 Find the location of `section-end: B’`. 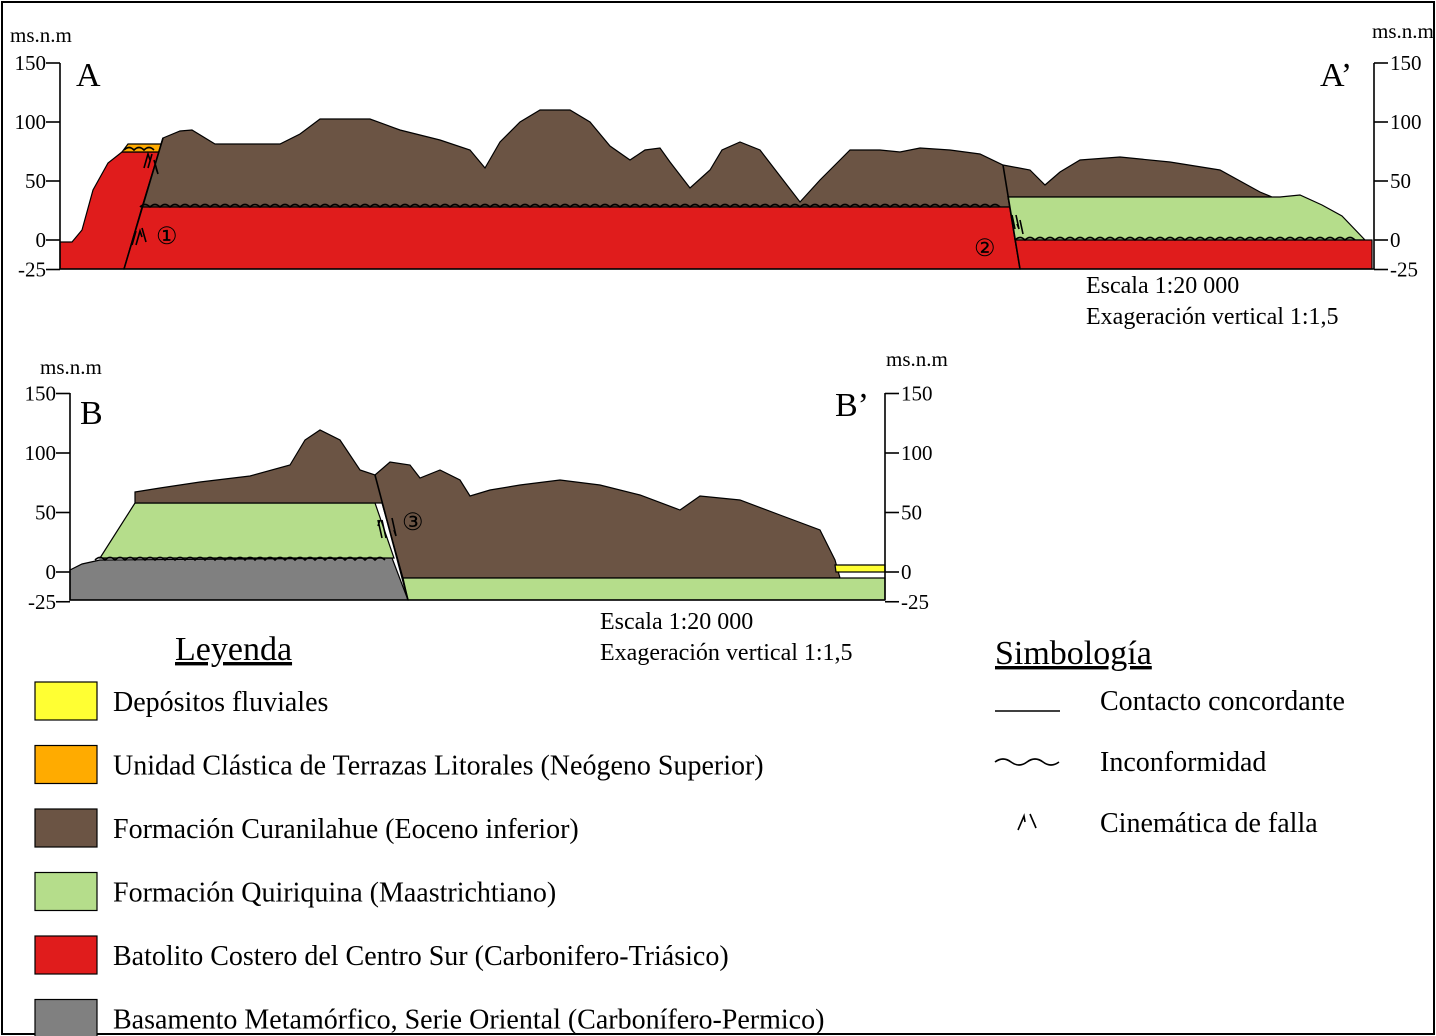

section-end: B’ is located at coordinates (852, 405).